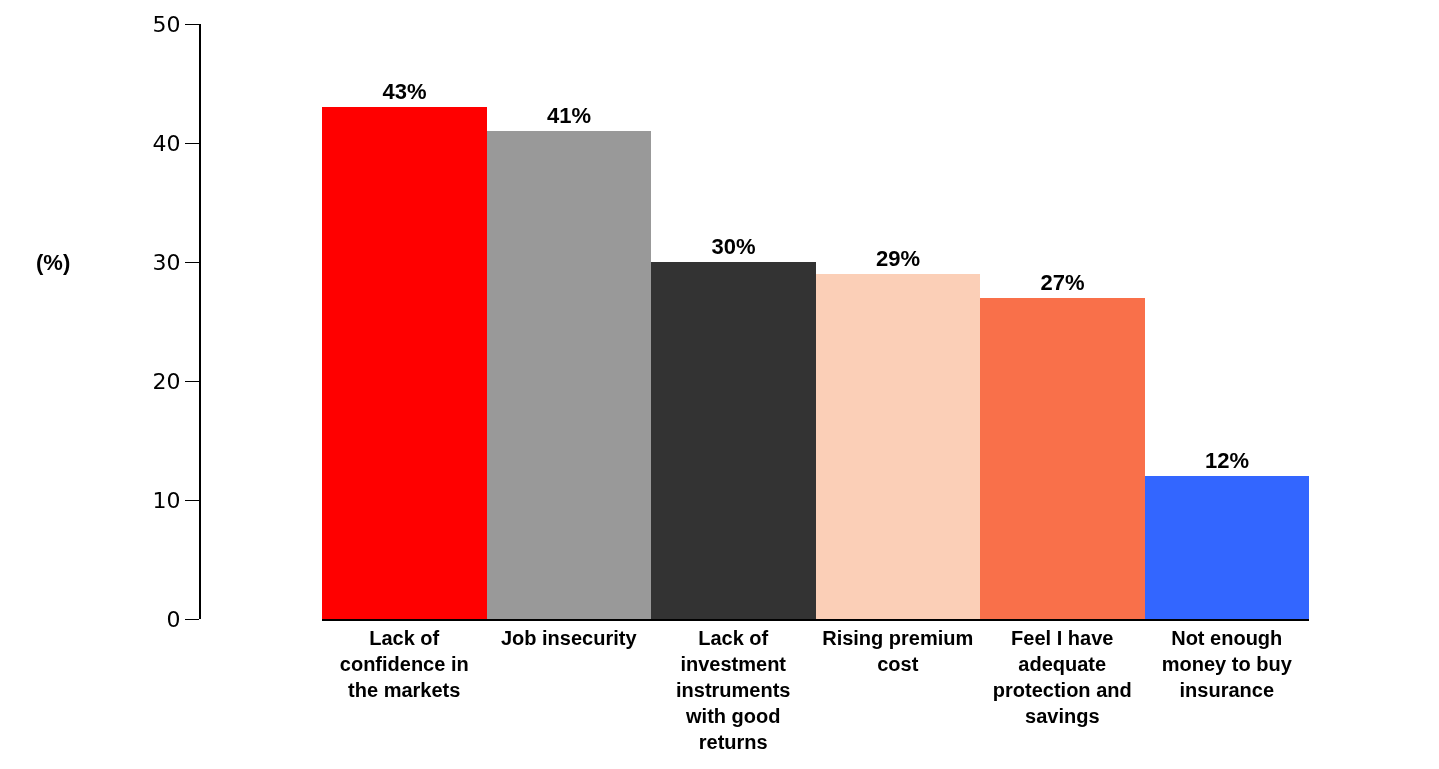 The image size is (1439, 769). I want to click on y-tick-label: 40, so click(166, 143).